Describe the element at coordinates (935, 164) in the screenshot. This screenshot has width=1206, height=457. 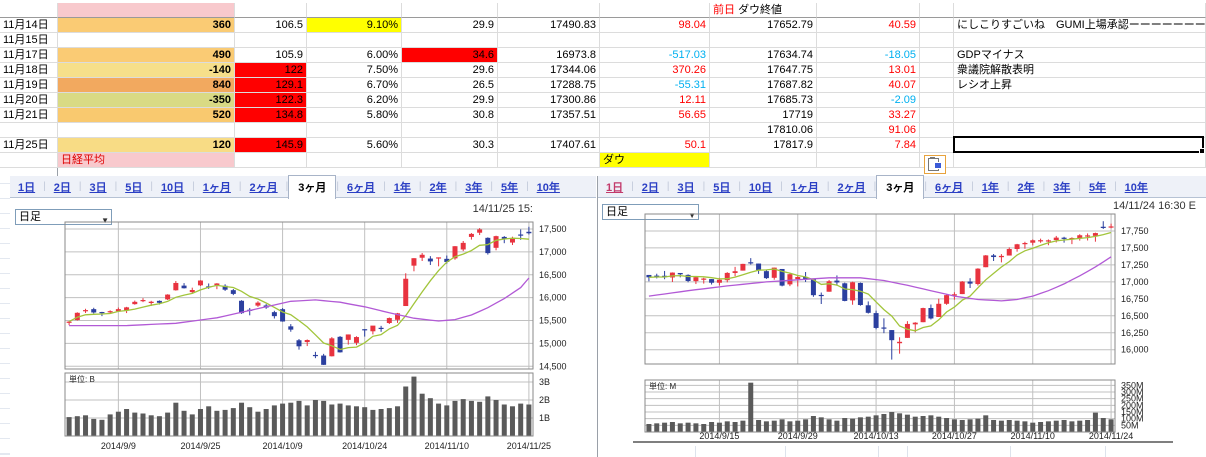
I see `paste-options-icon` at that location.